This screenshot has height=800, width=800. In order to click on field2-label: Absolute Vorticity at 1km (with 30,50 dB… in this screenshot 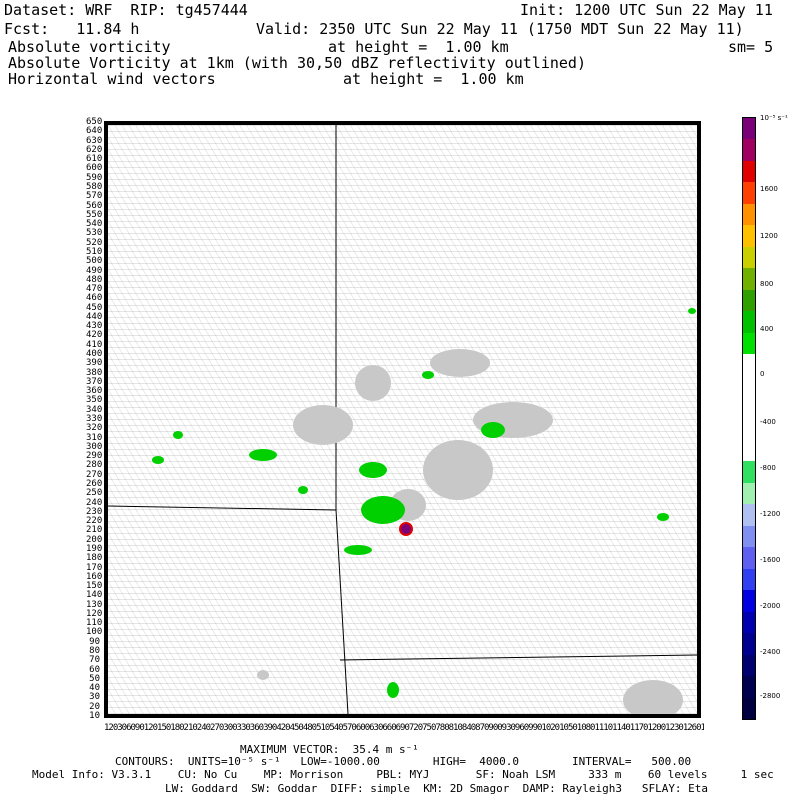, I will do `click(297, 63)`.